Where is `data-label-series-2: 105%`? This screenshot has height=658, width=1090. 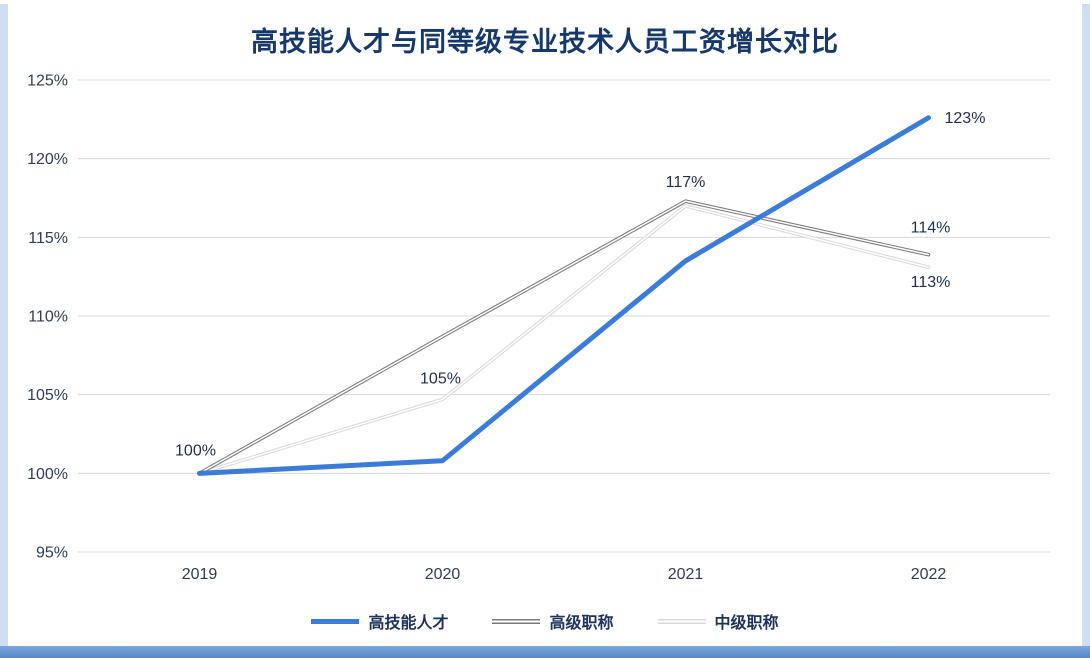 data-label-series-2: 105% is located at coordinates (440, 378).